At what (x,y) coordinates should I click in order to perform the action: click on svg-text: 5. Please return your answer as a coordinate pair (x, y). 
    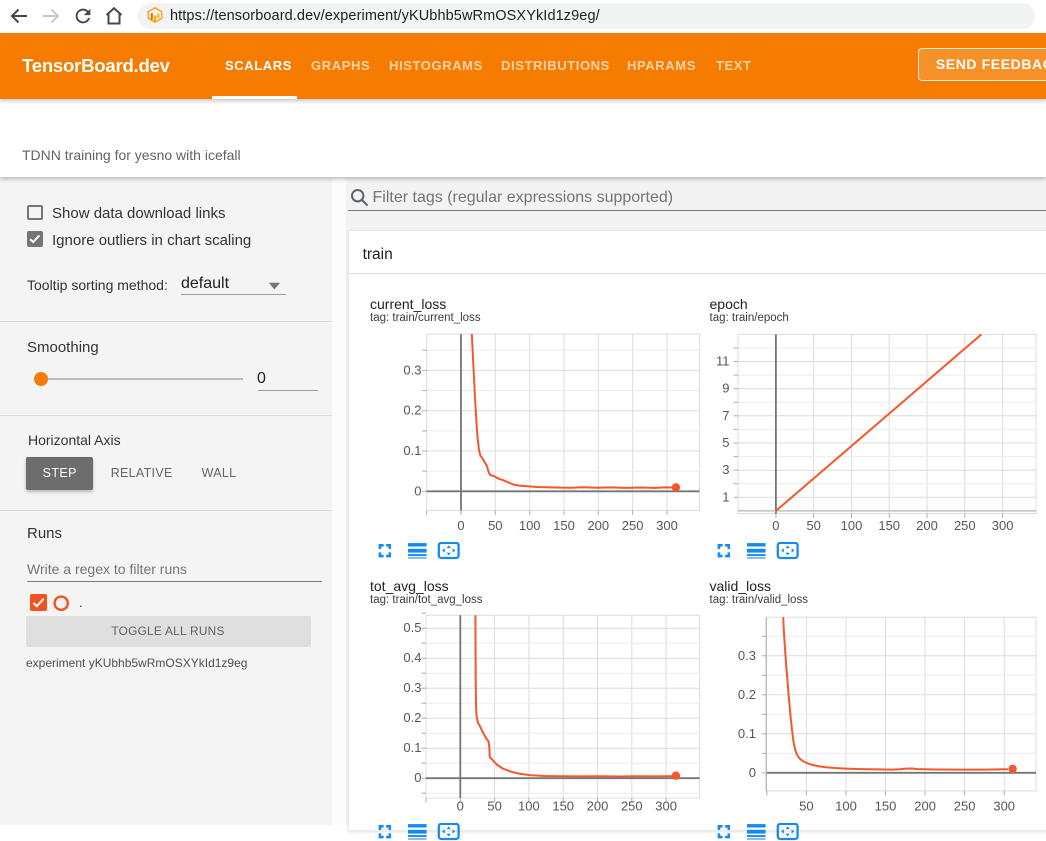
    Looking at the image, I should click on (725, 442).